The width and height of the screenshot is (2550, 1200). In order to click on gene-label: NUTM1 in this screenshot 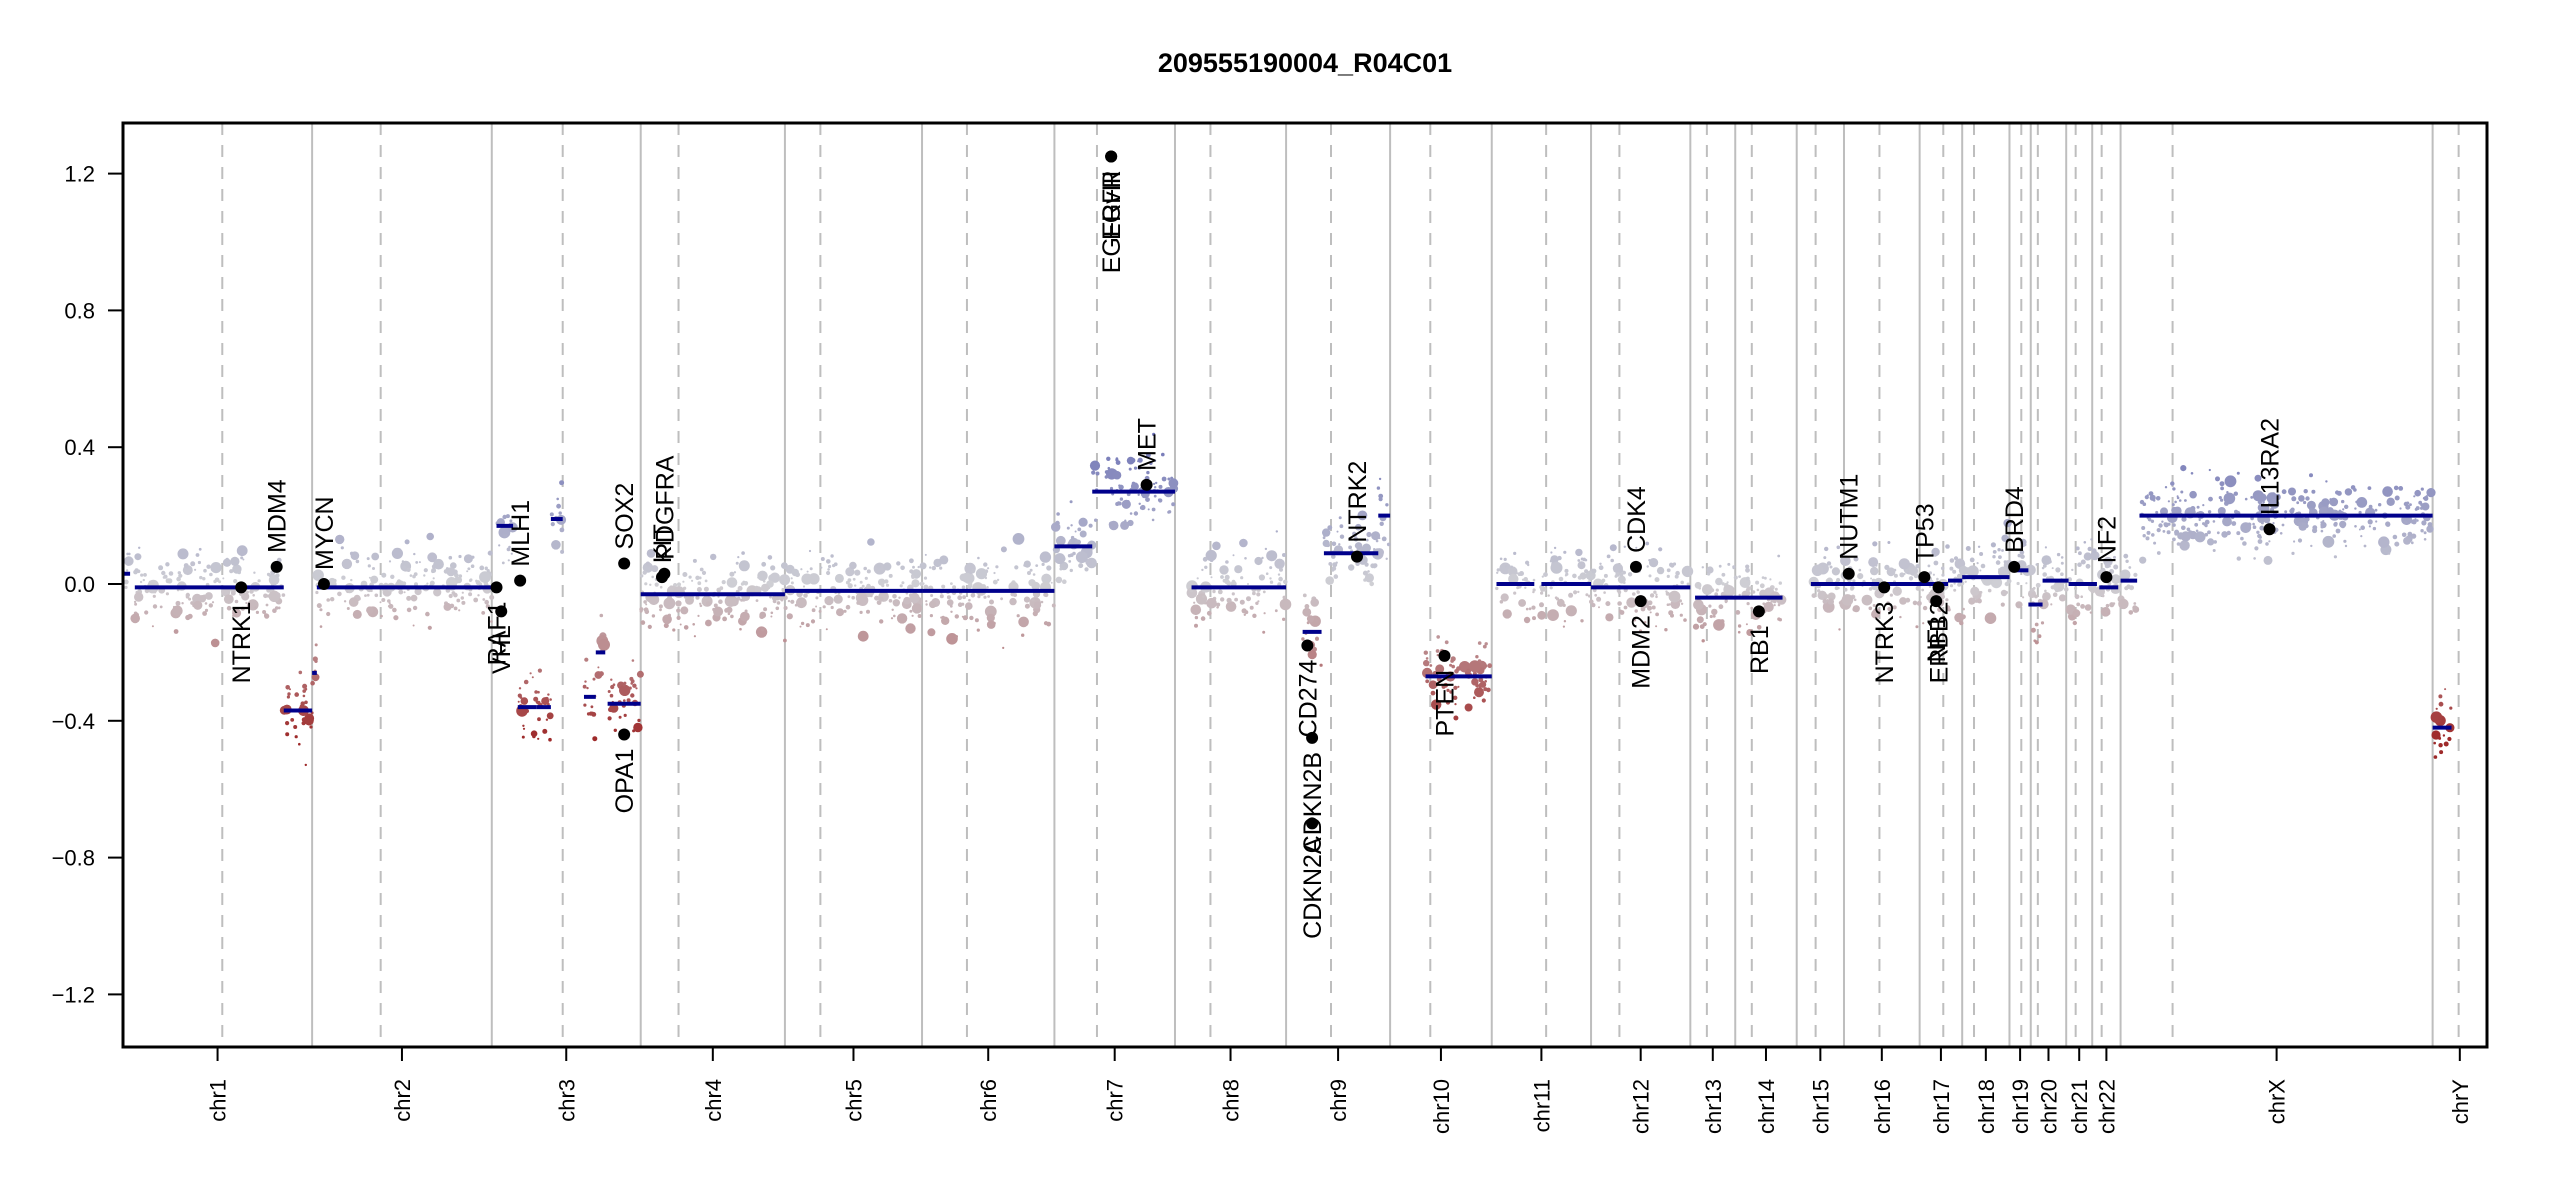, I will do `click(1850, 517)`.